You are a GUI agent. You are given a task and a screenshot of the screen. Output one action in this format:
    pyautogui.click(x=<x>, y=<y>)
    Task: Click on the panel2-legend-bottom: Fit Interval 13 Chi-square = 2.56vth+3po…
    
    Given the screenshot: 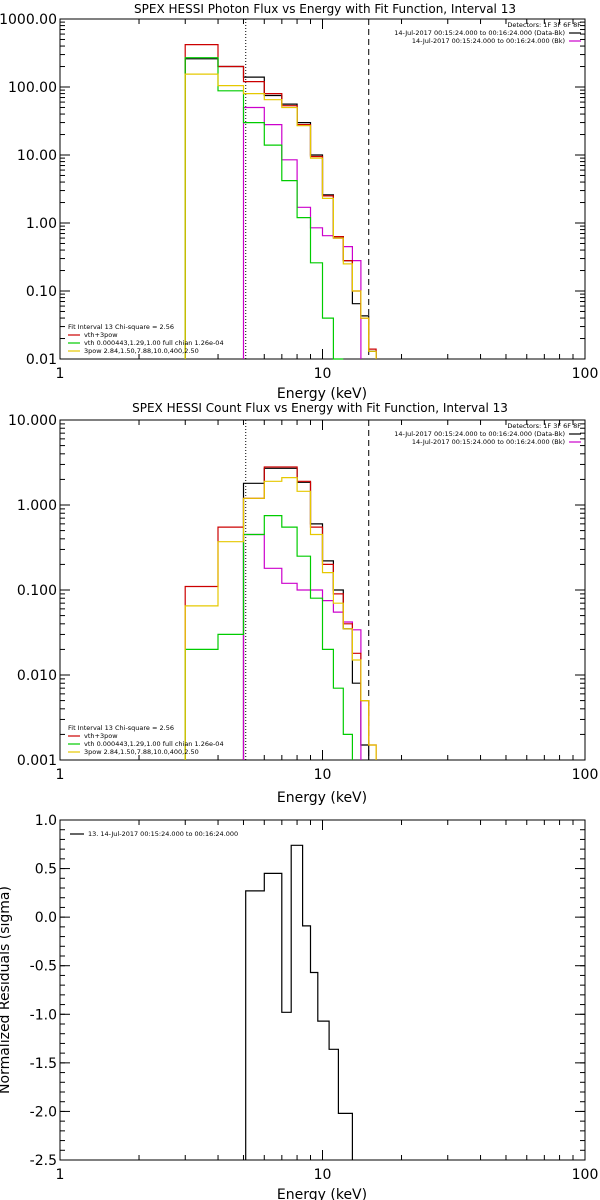 What is the action you would take?
    pyautogui.click(x=146, y=740)
    